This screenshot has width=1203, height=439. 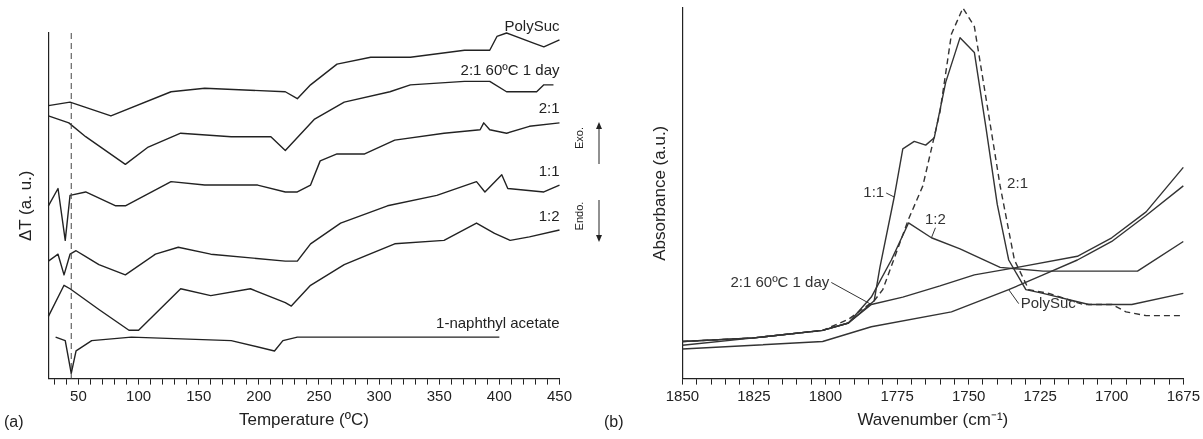 I want to click on x-tick-label: 1750, so click(x=968, y=395).